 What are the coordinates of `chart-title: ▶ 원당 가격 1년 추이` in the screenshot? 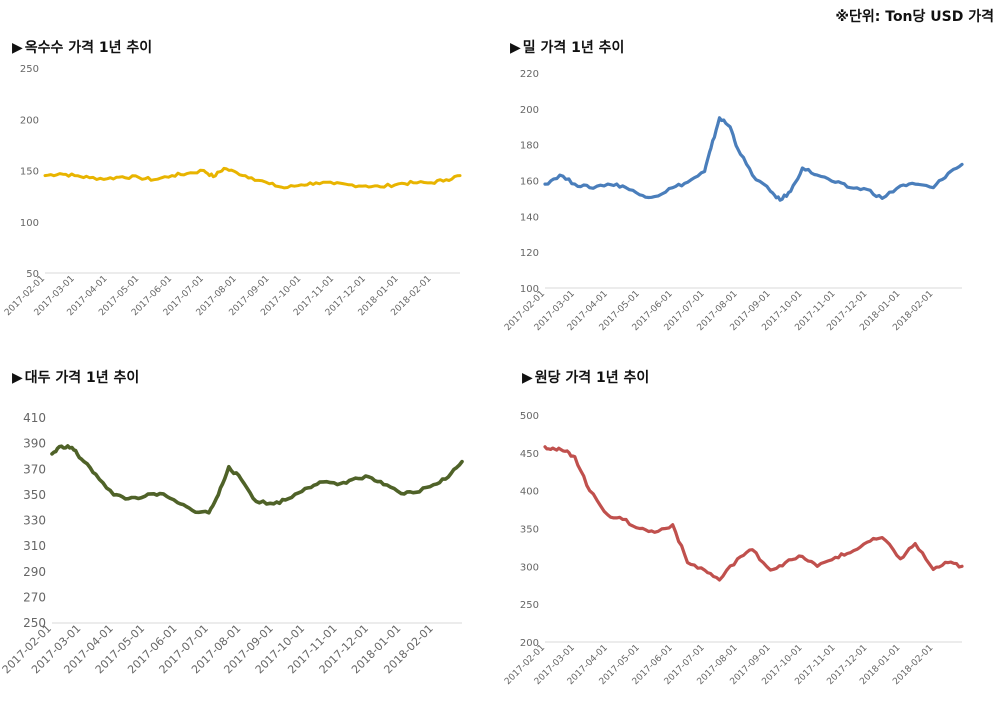 It's located at (585, 377).